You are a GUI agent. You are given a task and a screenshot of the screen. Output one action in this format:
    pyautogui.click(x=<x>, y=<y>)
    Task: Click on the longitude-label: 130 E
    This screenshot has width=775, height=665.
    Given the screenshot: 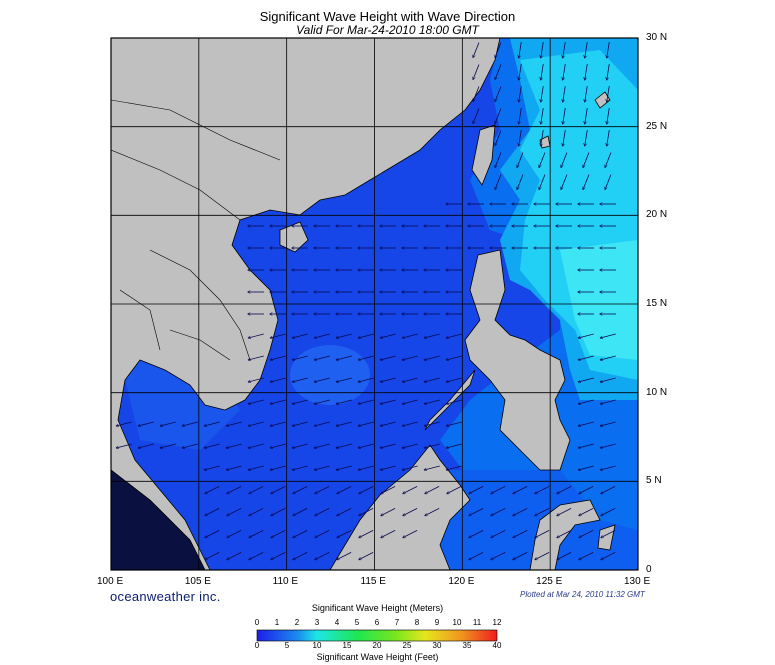 What is the action you would take?
    pyautogui.click(x=637, y=581)
    